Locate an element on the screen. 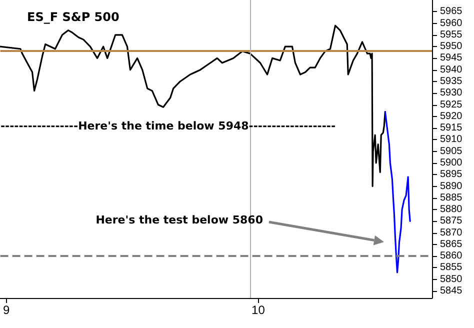  y-tick-label: 5945 is located at coordinates (451, 58).